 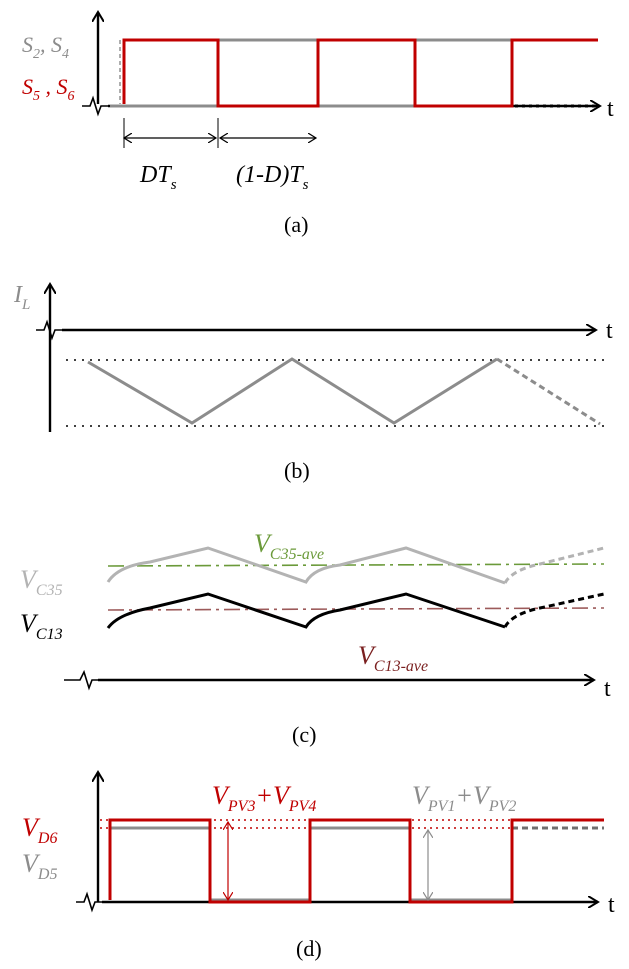 What do you see at coordinates (158, 177) in the screenshot?
I see `dt-label: DTs` at bounding box center [158, 177].